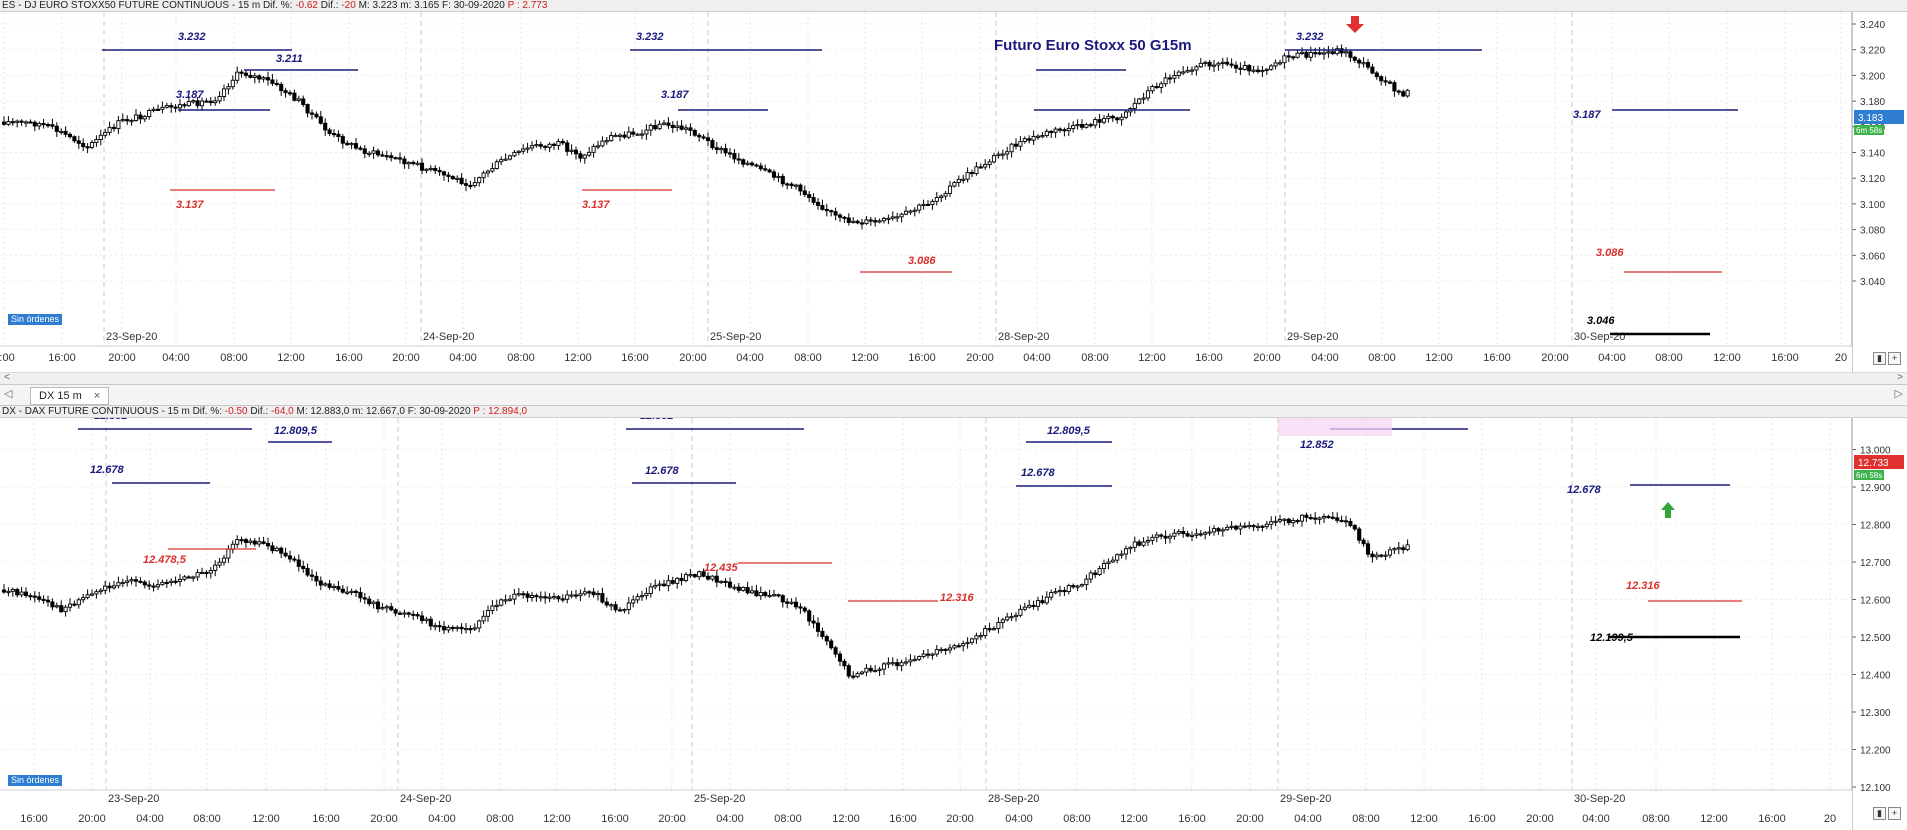 This screenshot has height=830, width=1907. Describe the element at coordinates (1900, 377) in the screenshot. I see `scroll-right-icon: >` at that location.